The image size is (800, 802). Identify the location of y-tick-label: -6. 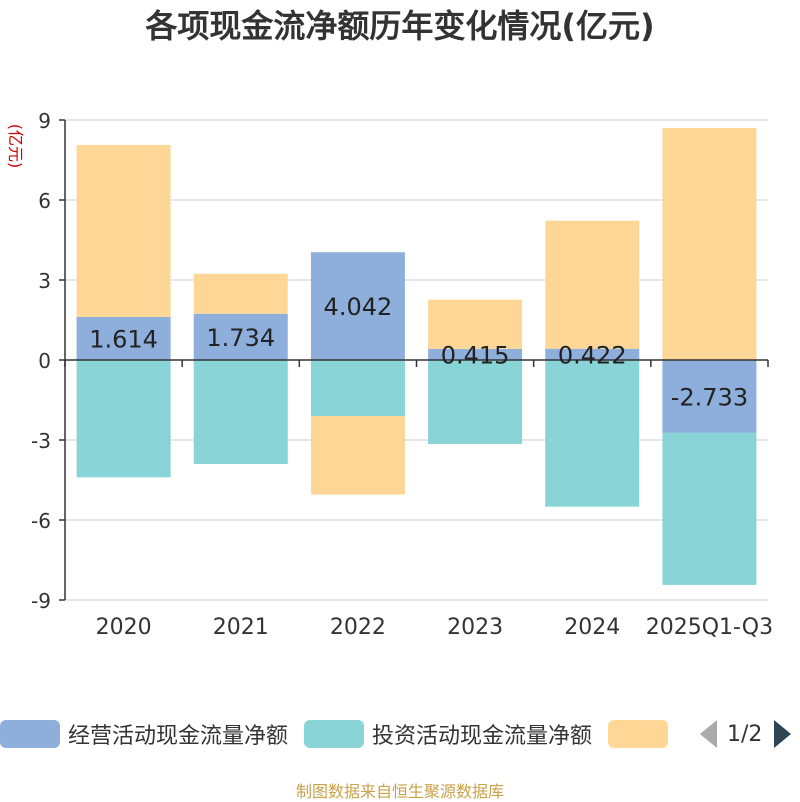
(41, 521).